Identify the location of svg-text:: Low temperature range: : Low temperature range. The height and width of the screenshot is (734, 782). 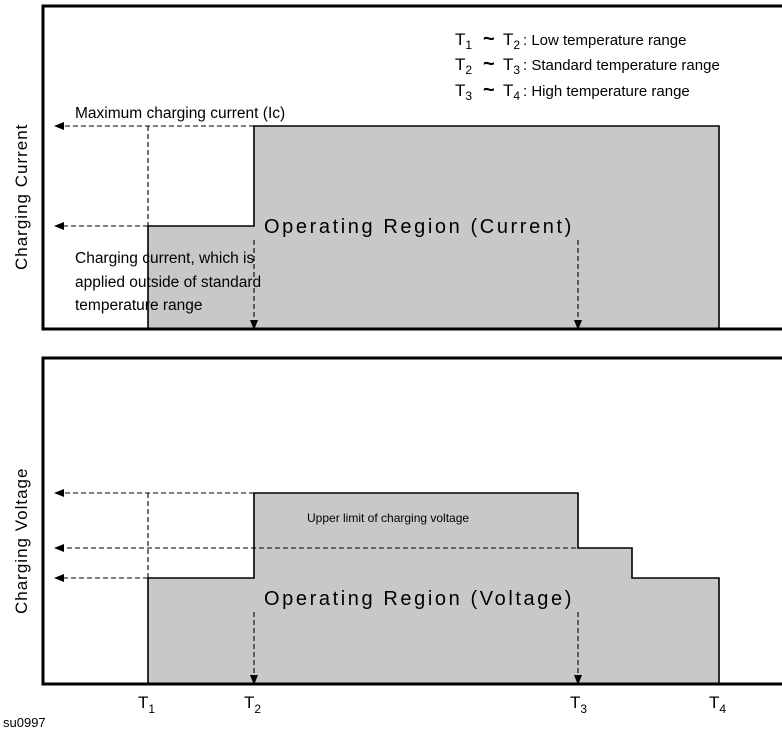
(604, 40).